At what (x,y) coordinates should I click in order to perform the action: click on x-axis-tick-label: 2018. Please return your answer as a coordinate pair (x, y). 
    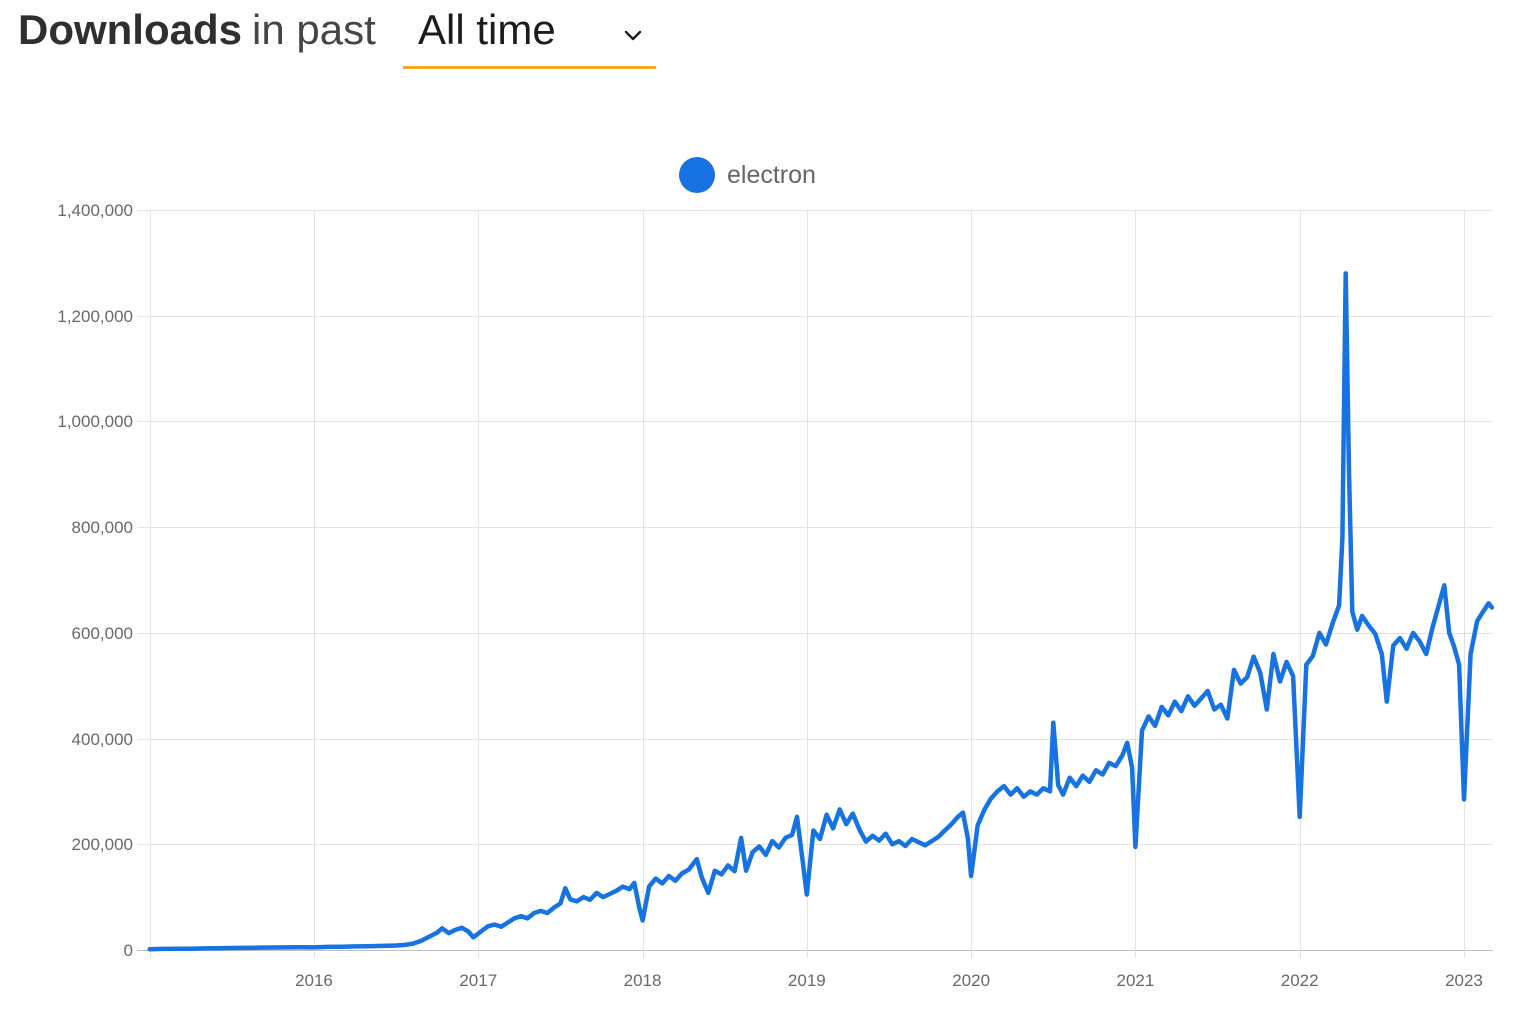
    Looking at the image, I should click on (642, 980).